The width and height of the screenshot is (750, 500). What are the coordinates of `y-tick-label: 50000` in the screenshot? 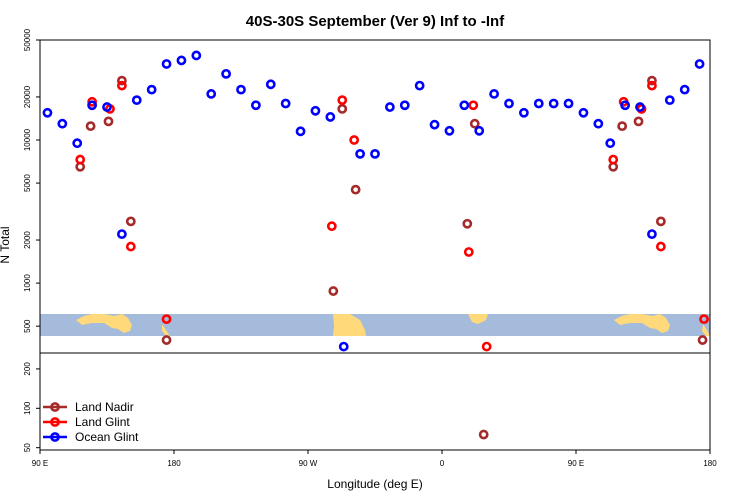 It's located at (27, 39).